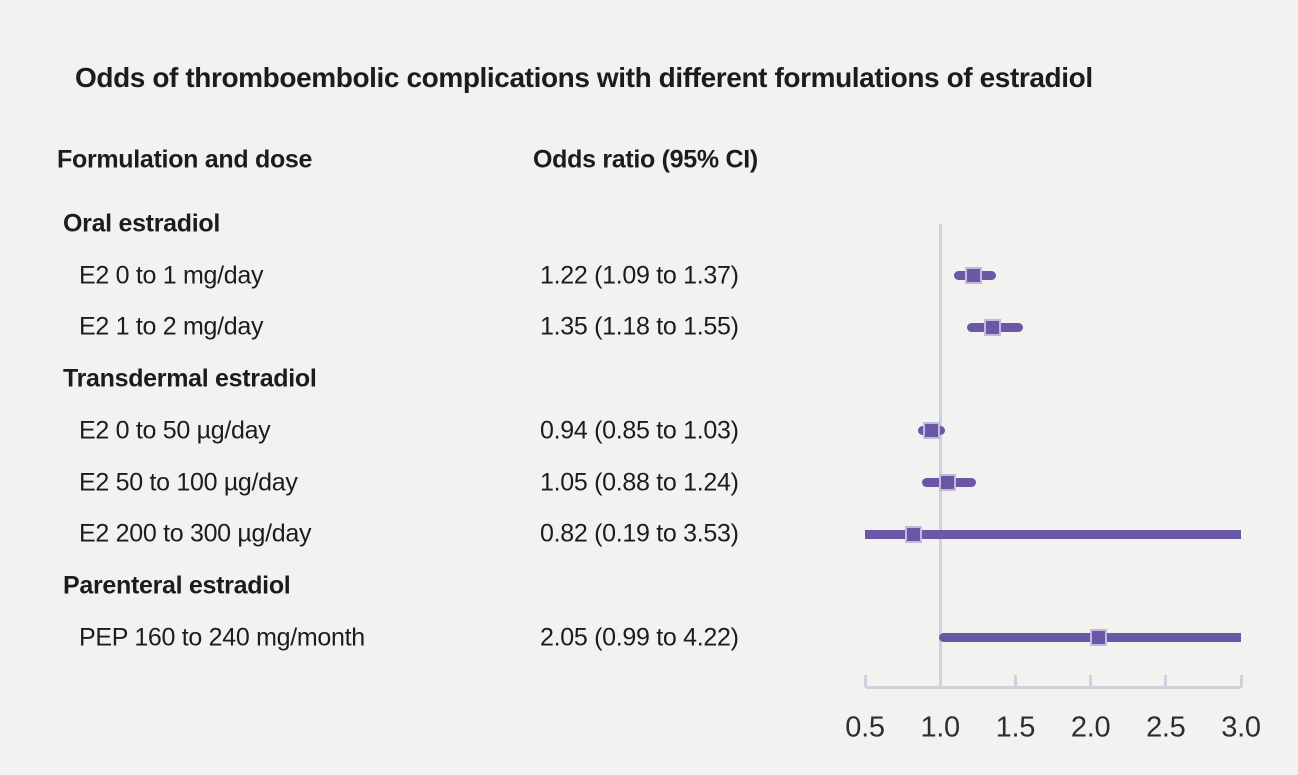  Describe the element at coordinates (188, 482) in the screenshot. I see `row-label: E2 50 to 100 µg/day` at that location.